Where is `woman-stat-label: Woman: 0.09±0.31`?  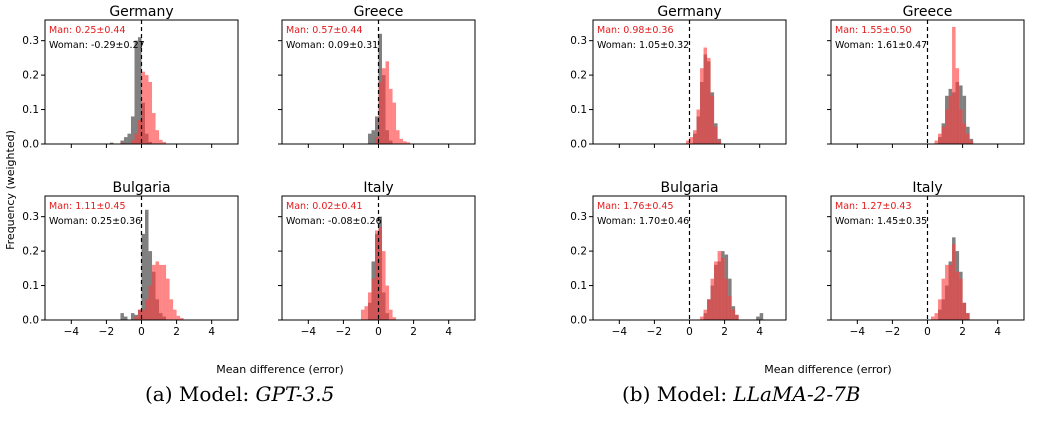
woman-stat-label: Woman: 0.09±0.31 is located at coordinates (332, 45).